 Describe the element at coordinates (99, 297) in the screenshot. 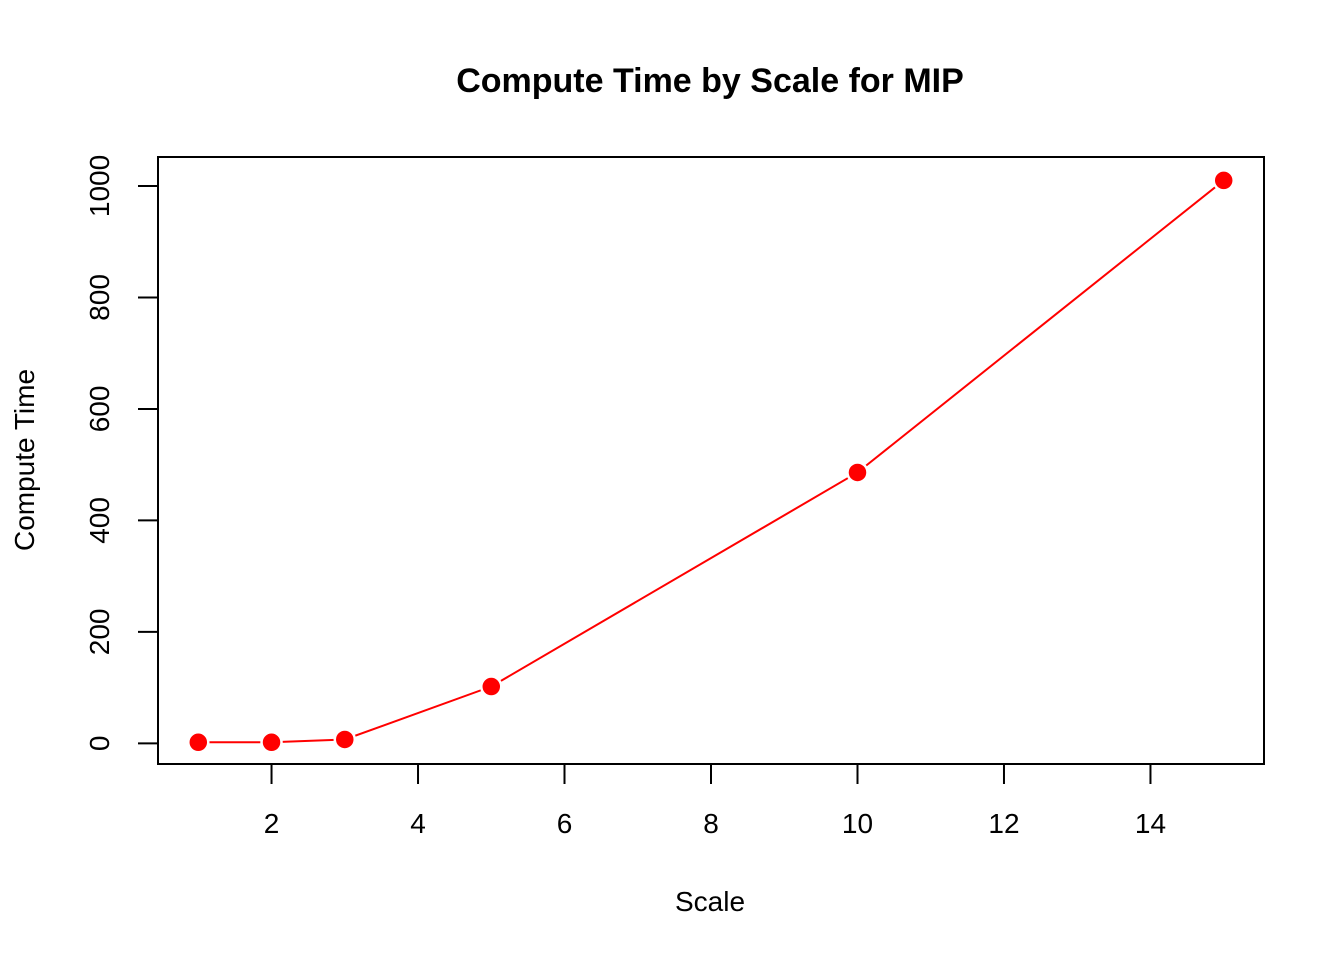

I see `y-tick-label: 800` at that location.